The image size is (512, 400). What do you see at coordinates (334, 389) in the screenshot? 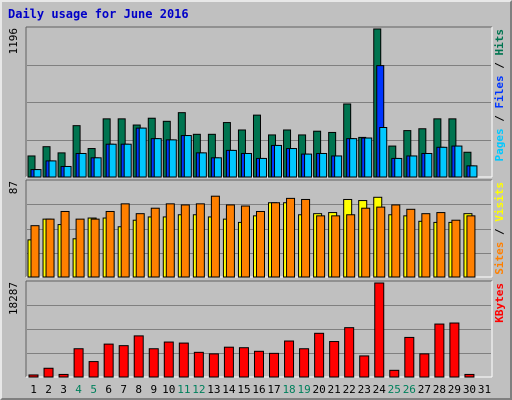
I see `x-tick-label: 21` at bounding box center [334, 389].